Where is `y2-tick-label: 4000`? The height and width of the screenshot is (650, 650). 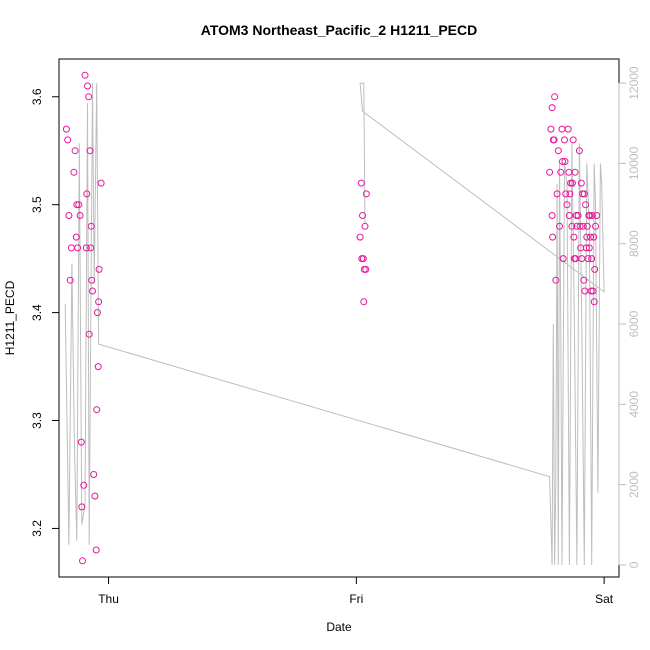 y2-tick-label: 4000 is located at coordinates (634, 404).